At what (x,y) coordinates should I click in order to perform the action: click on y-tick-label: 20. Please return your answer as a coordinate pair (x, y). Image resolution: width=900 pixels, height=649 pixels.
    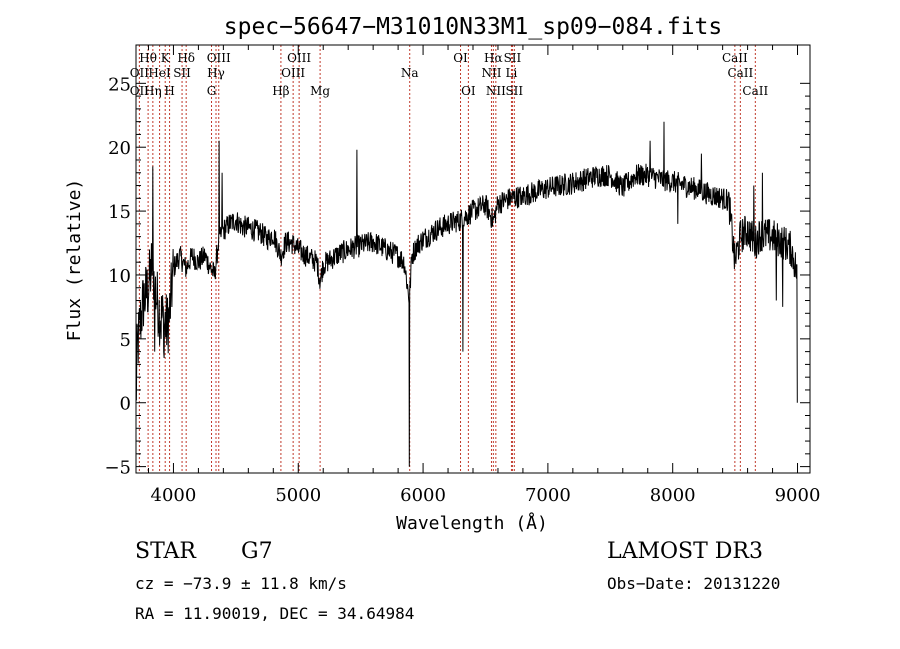
    Looking at the image, I should click on (119, 148).